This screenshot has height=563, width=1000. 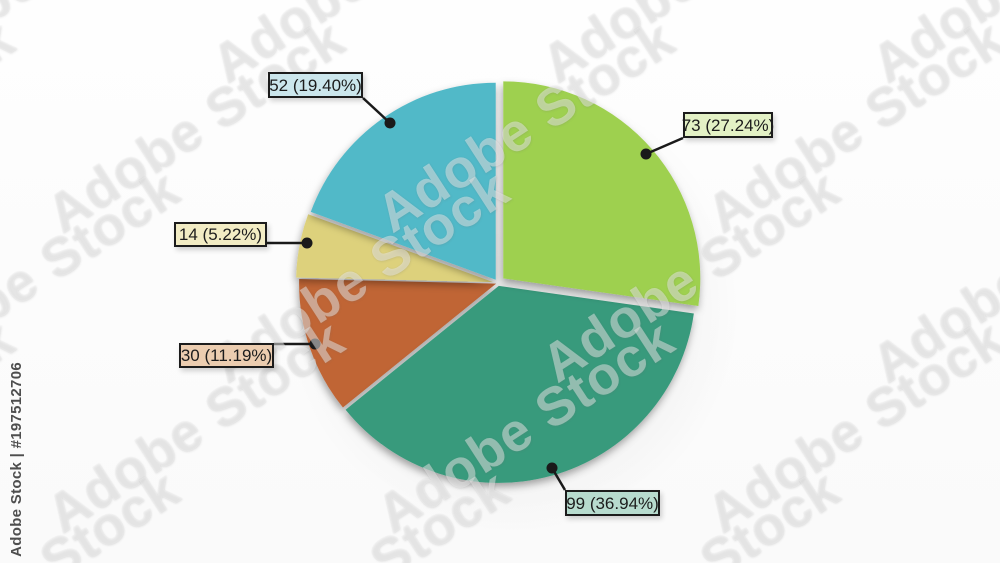 I want to click on pie-slice-teal, so click(x=519, y=384).